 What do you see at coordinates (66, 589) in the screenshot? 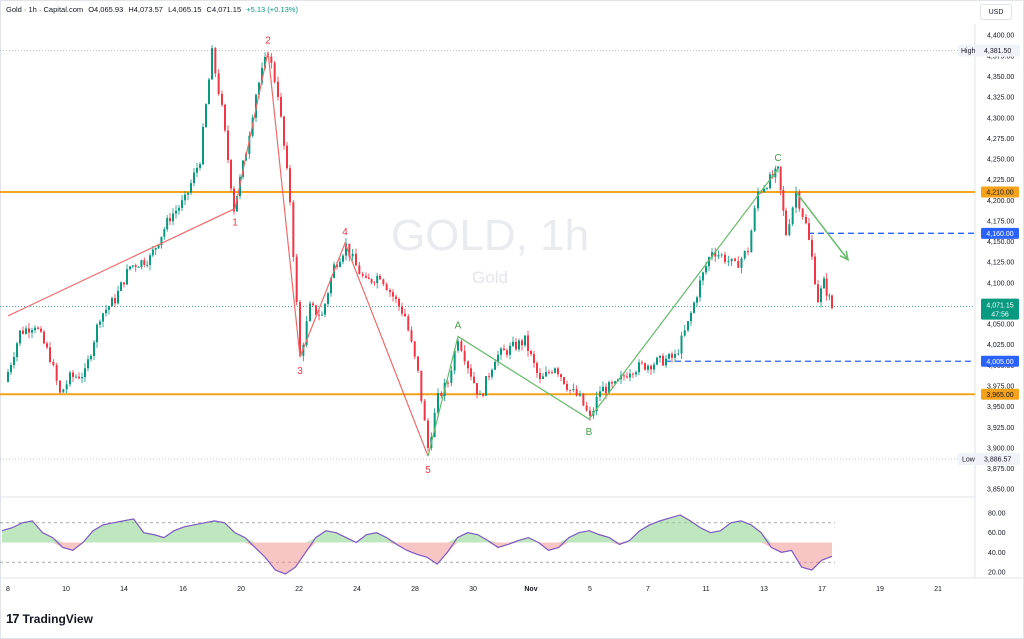
I see `x-tick-label: 10` at bounding box center [66, 589].